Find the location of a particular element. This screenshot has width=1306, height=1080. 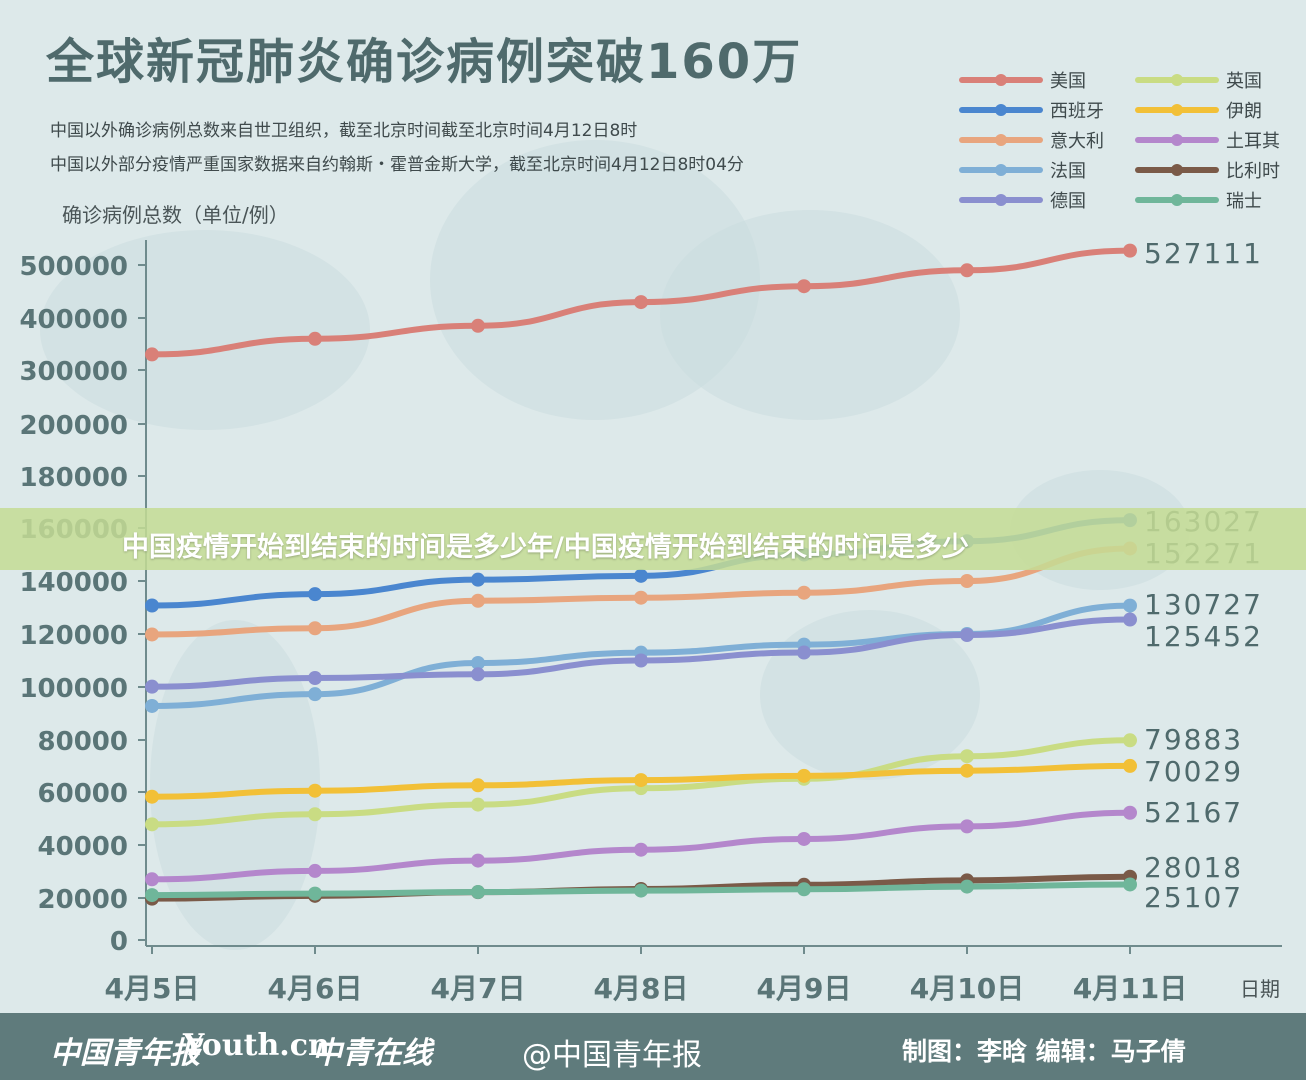

y-tick-label: 100000 is located at coordinates (73, 689).